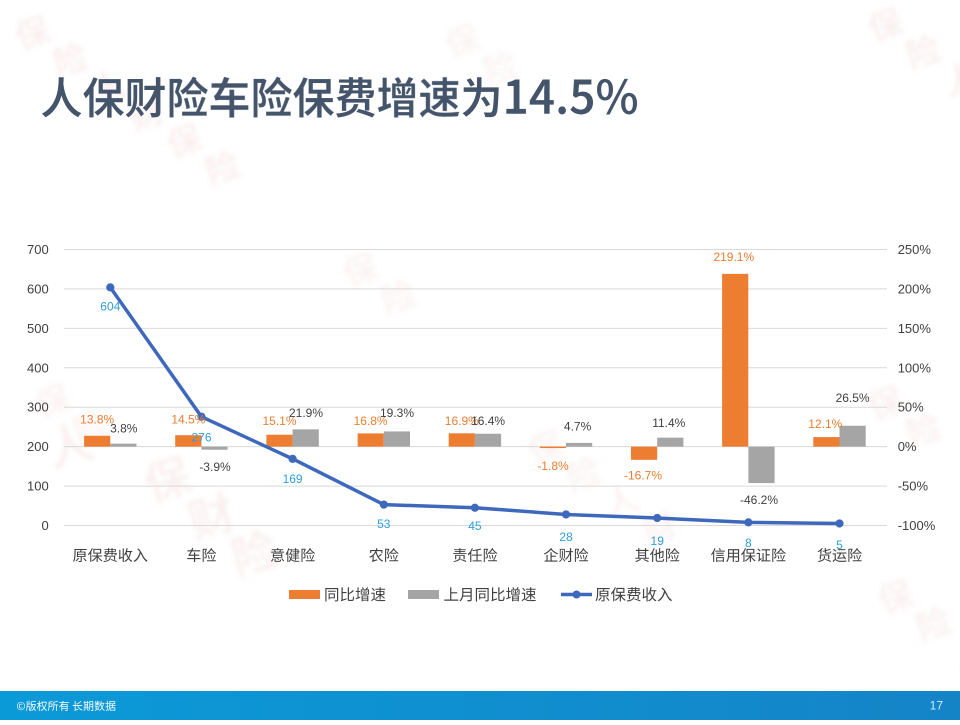 The width and height of the screenshot is (960, 725). I want to click on svg-text: 53, so click(384, 524).